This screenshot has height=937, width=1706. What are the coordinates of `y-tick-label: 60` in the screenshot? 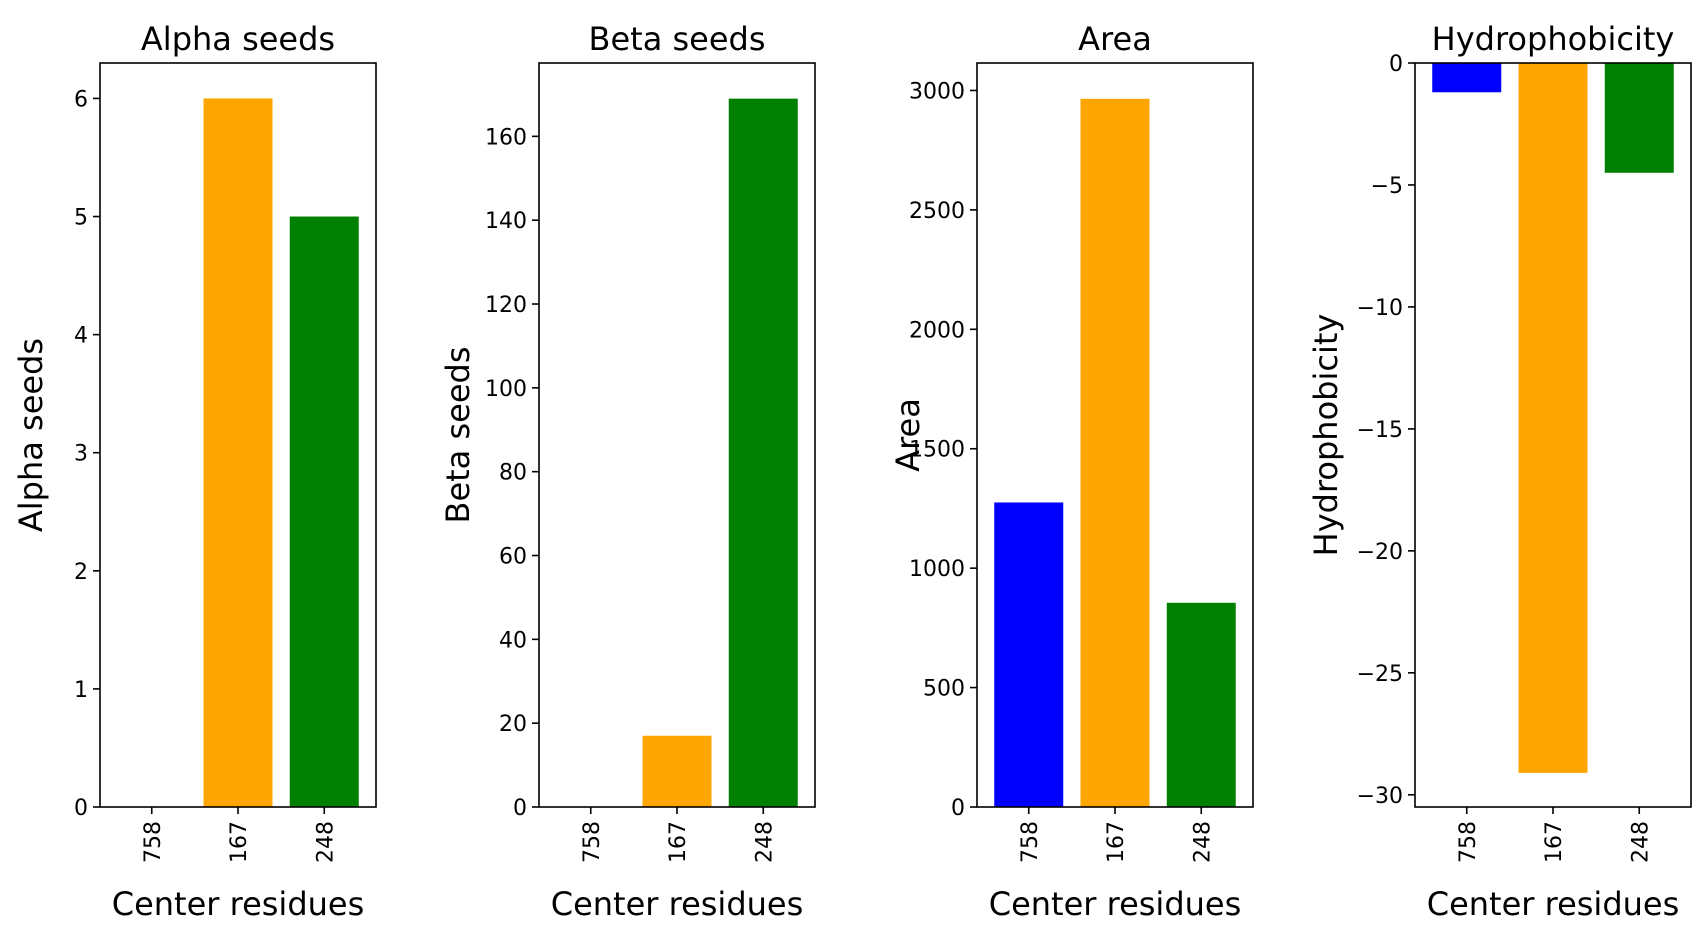 It's located at (513, 557).